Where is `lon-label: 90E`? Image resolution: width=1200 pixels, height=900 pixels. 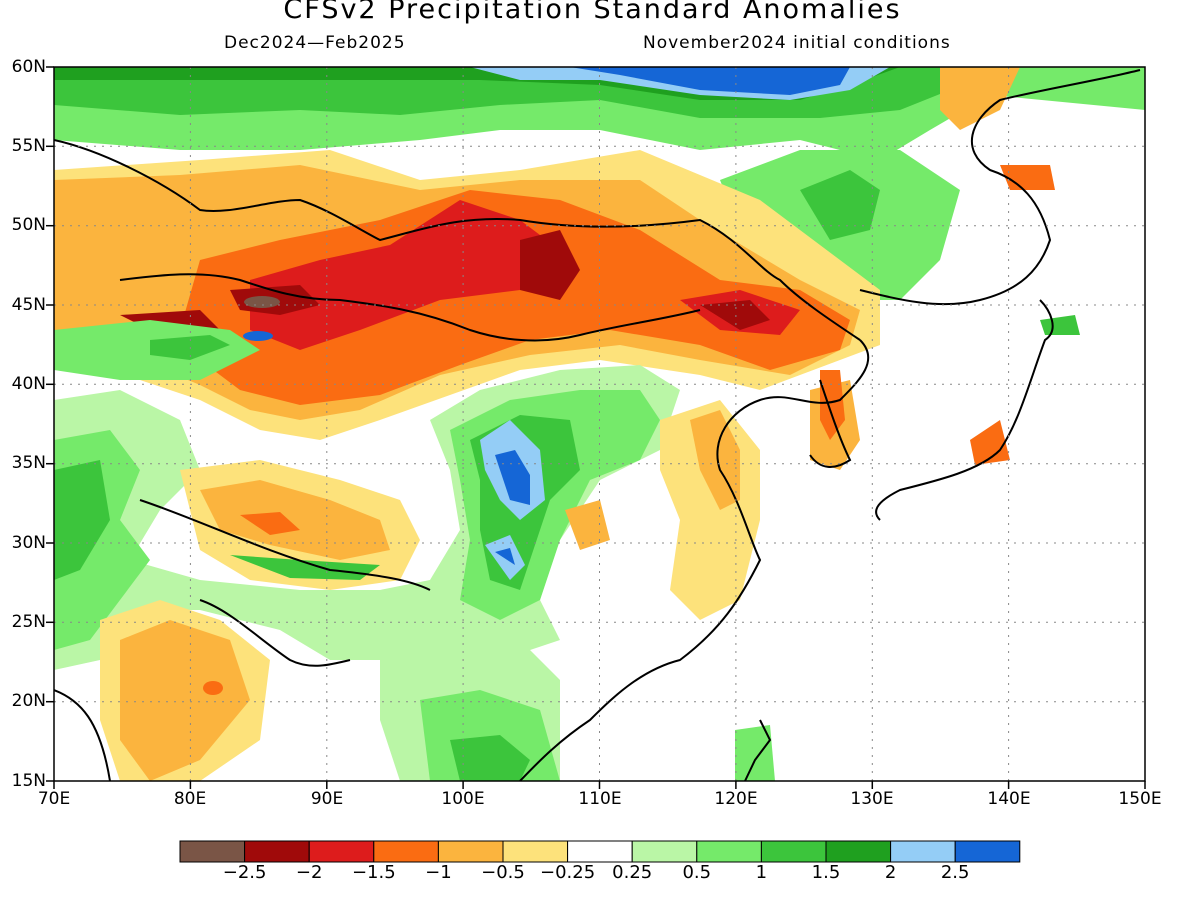
lon-label: 90E is located at coordinates (327, 799).